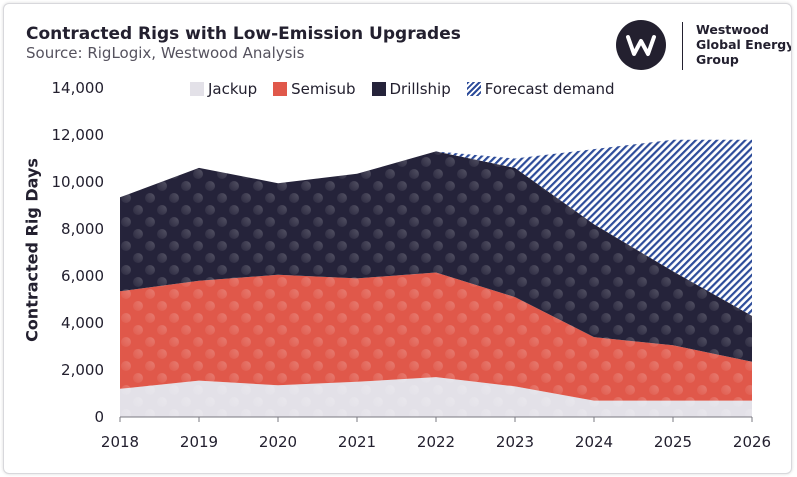 Image resolution: width=797 pixels, height=477 pixels. I want to click on y-tick-label: 12,000, so click(78, 135).